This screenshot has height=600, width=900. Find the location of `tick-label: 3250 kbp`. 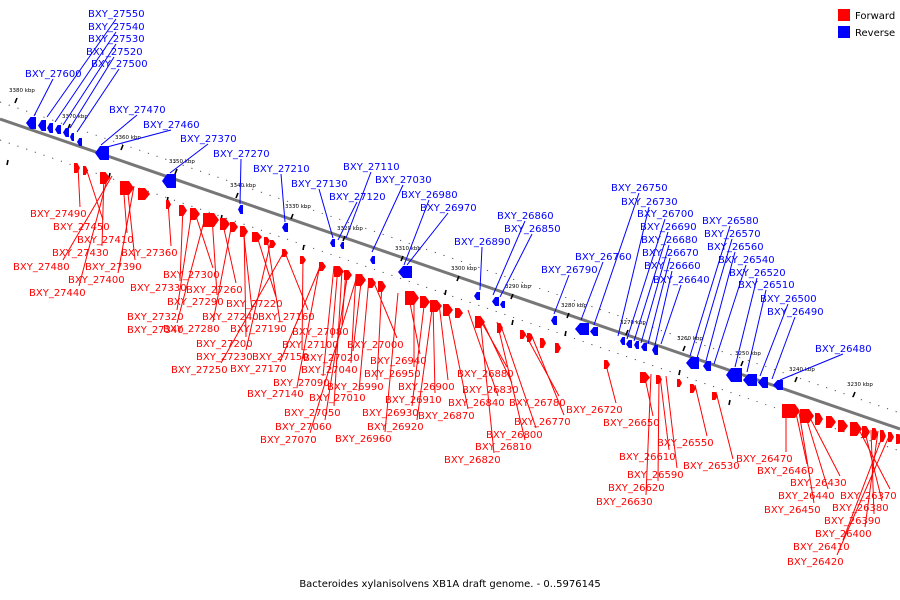

tick-label: 3250 kbp is located at coordinates (748, 354).